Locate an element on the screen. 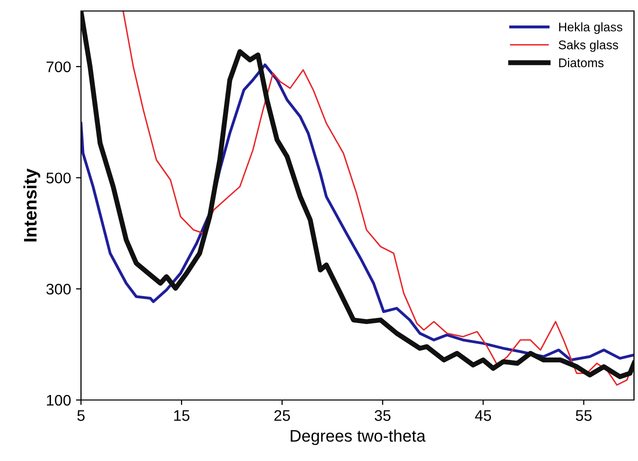  x-tick-label: 35 is located at coordinates (382, 415).